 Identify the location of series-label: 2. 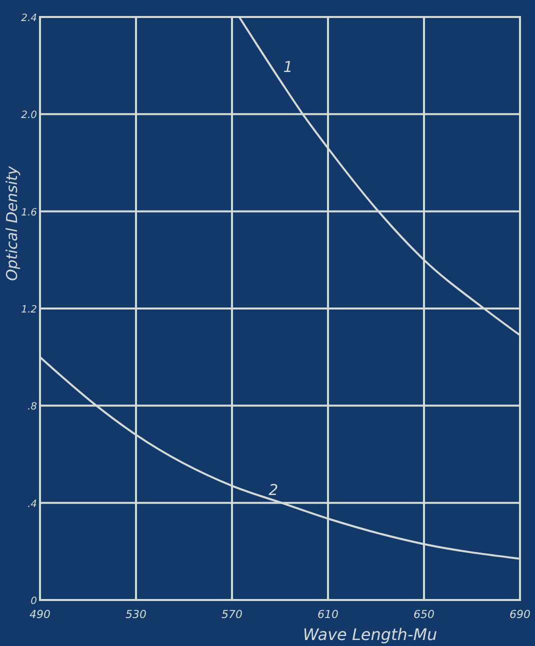
(273, 489).